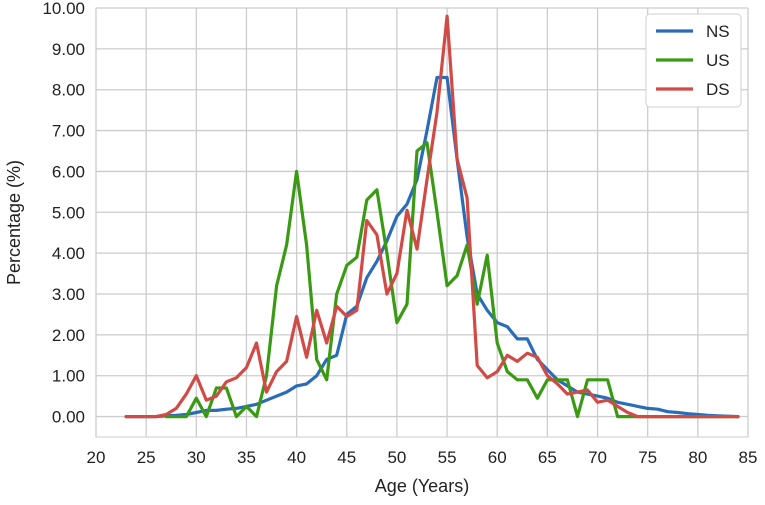 This screenshot has height=505, width=765. Describe the element at coordinates (697, 457) in the screenshot. I see `x-tick-label: 80` at that location.